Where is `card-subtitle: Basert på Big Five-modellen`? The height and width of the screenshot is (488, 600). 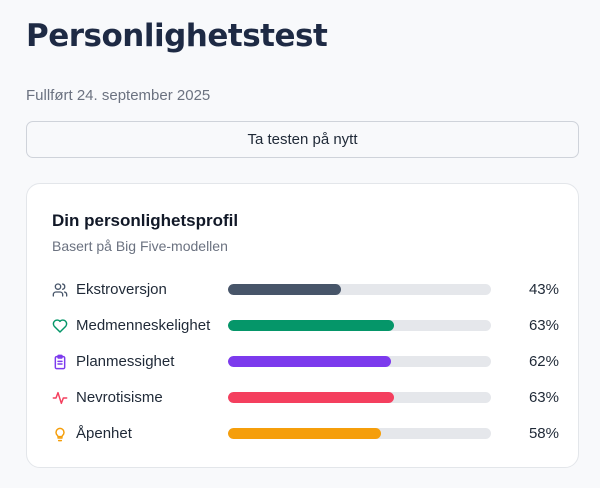 card-subtitle: Basert på Big Five-modellen is located at coordinates (140, 246).